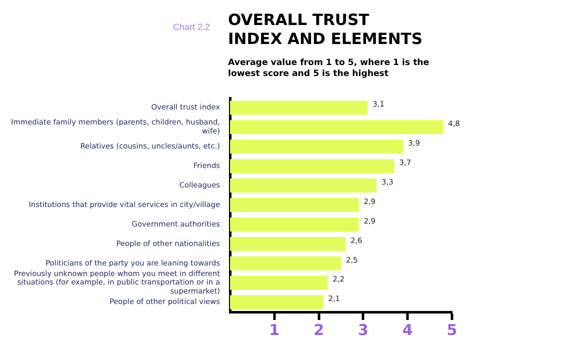 The width and height of the screenshot is (586, 340). Describe the element at coordinates (329, 69) in the screenshot. I see `chart-subtitle: Average value from 1 to 5, where 1 is the lowest score and 5 is the highest` at that location.